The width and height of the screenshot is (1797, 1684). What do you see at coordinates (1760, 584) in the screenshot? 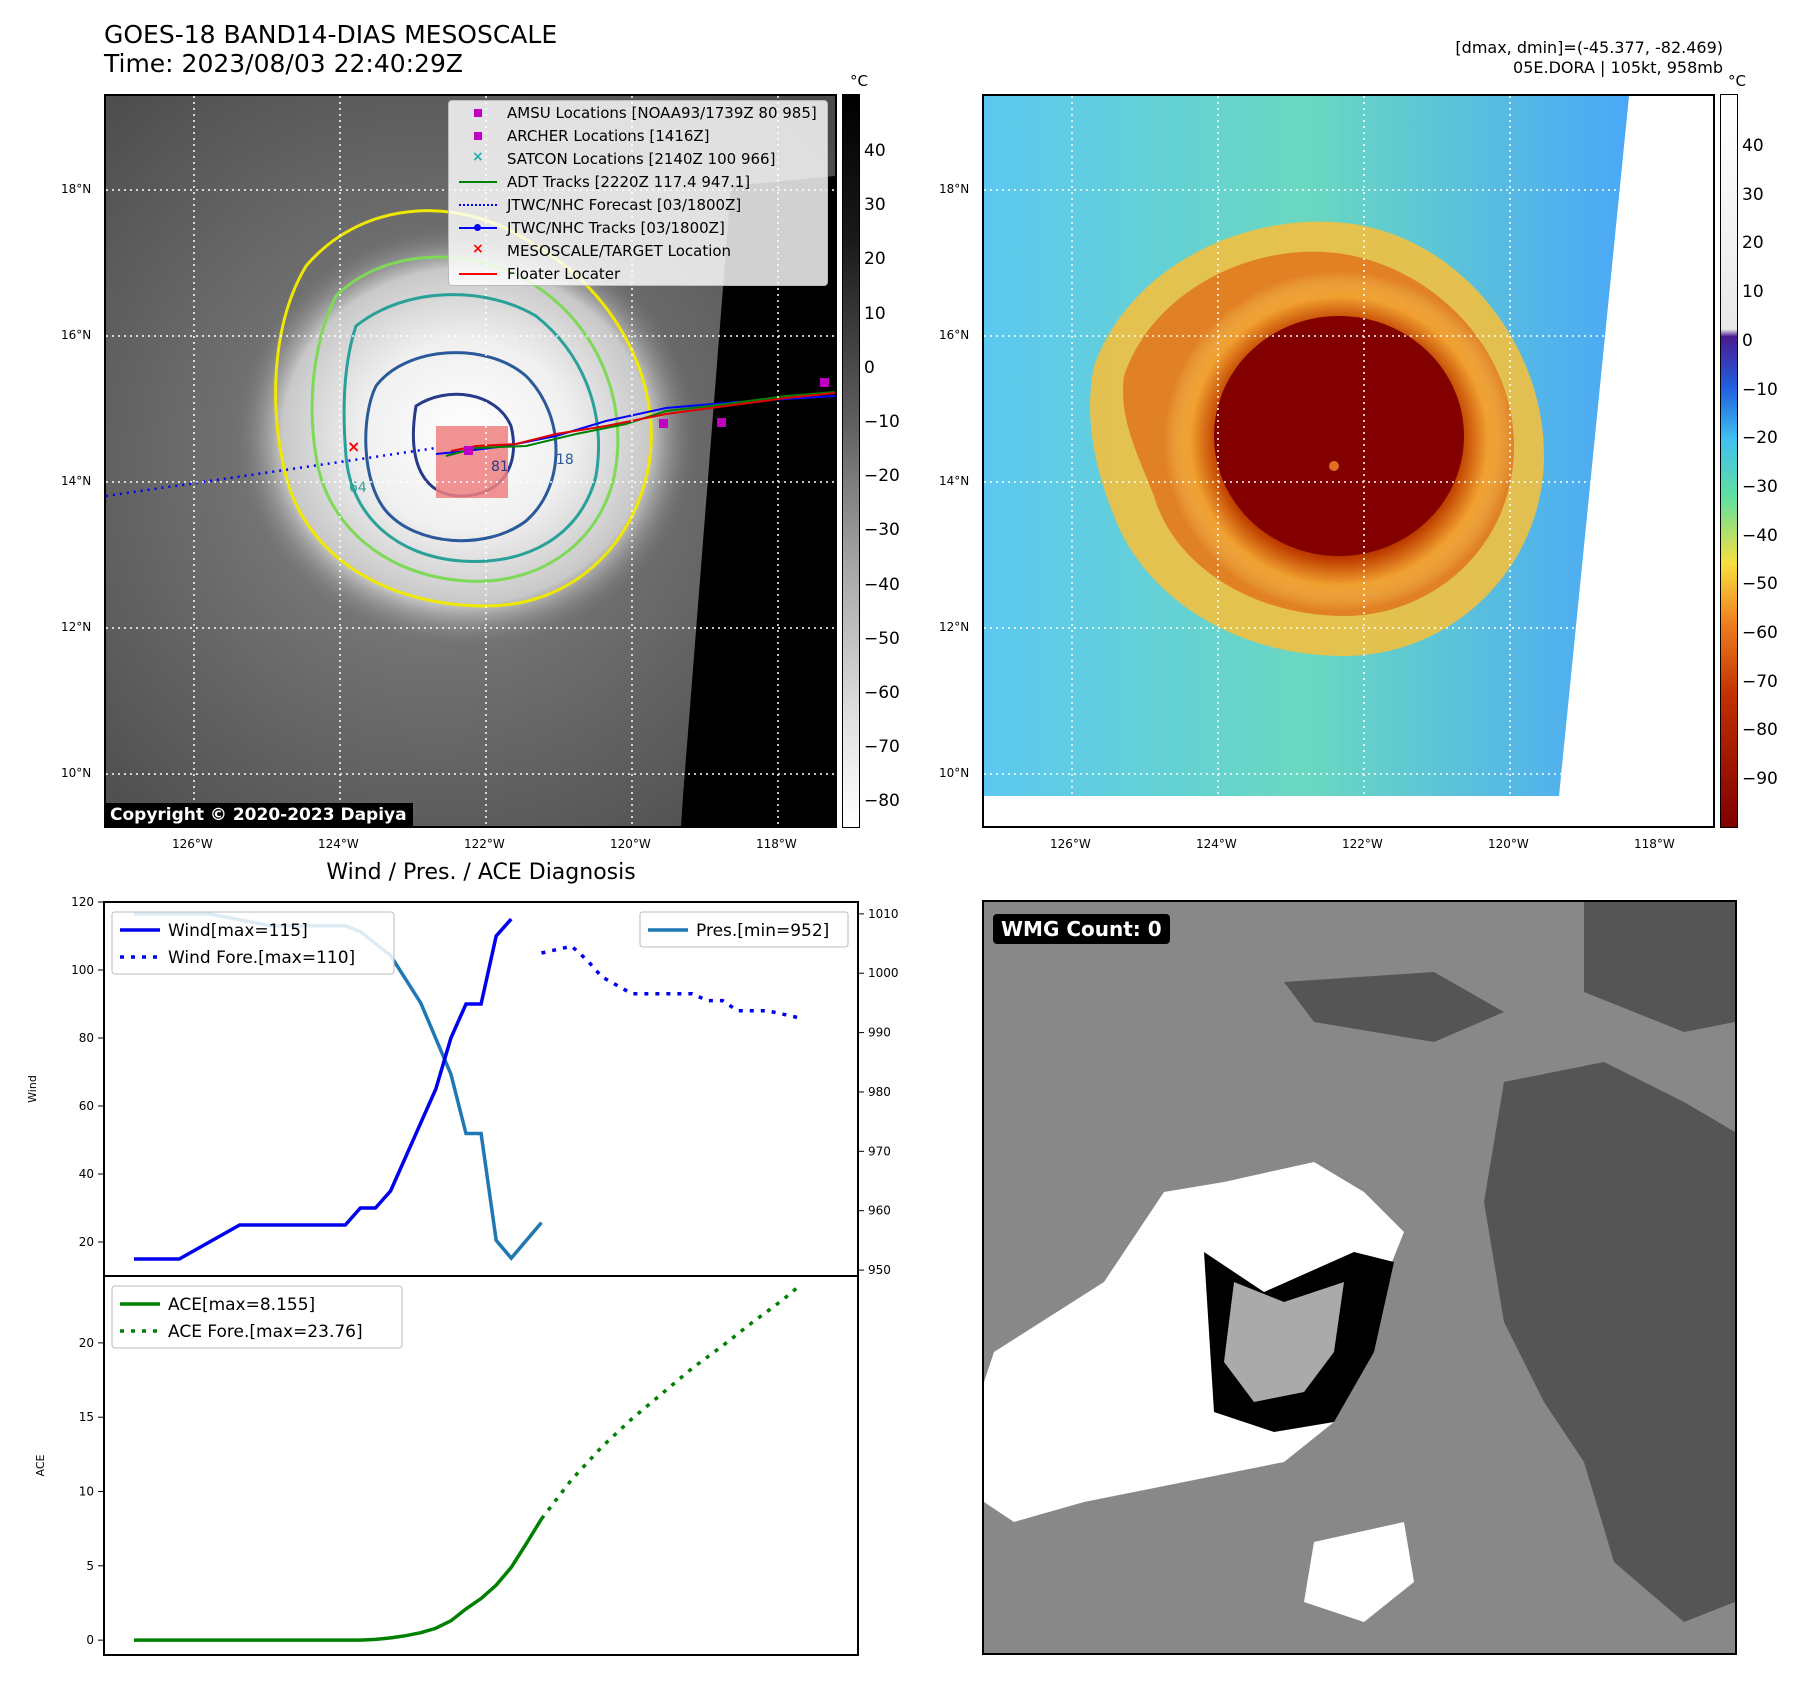
I see `right-colorbar-tick-9: −50` at bounding box center [1760, 584].